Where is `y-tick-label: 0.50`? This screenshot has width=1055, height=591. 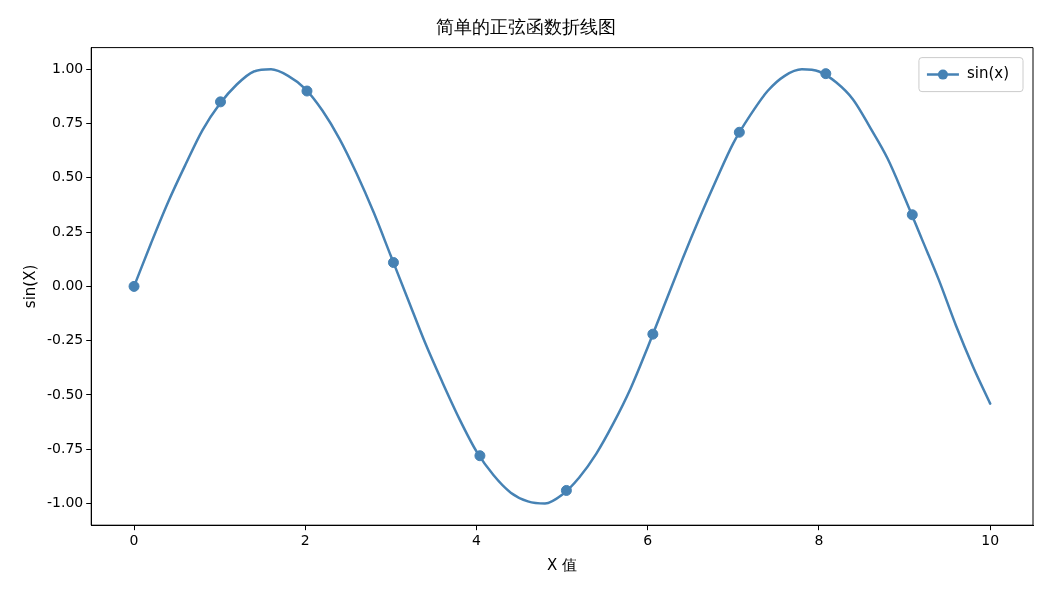 y-tick-label: 0.50 is located at coordinates (68, 176).